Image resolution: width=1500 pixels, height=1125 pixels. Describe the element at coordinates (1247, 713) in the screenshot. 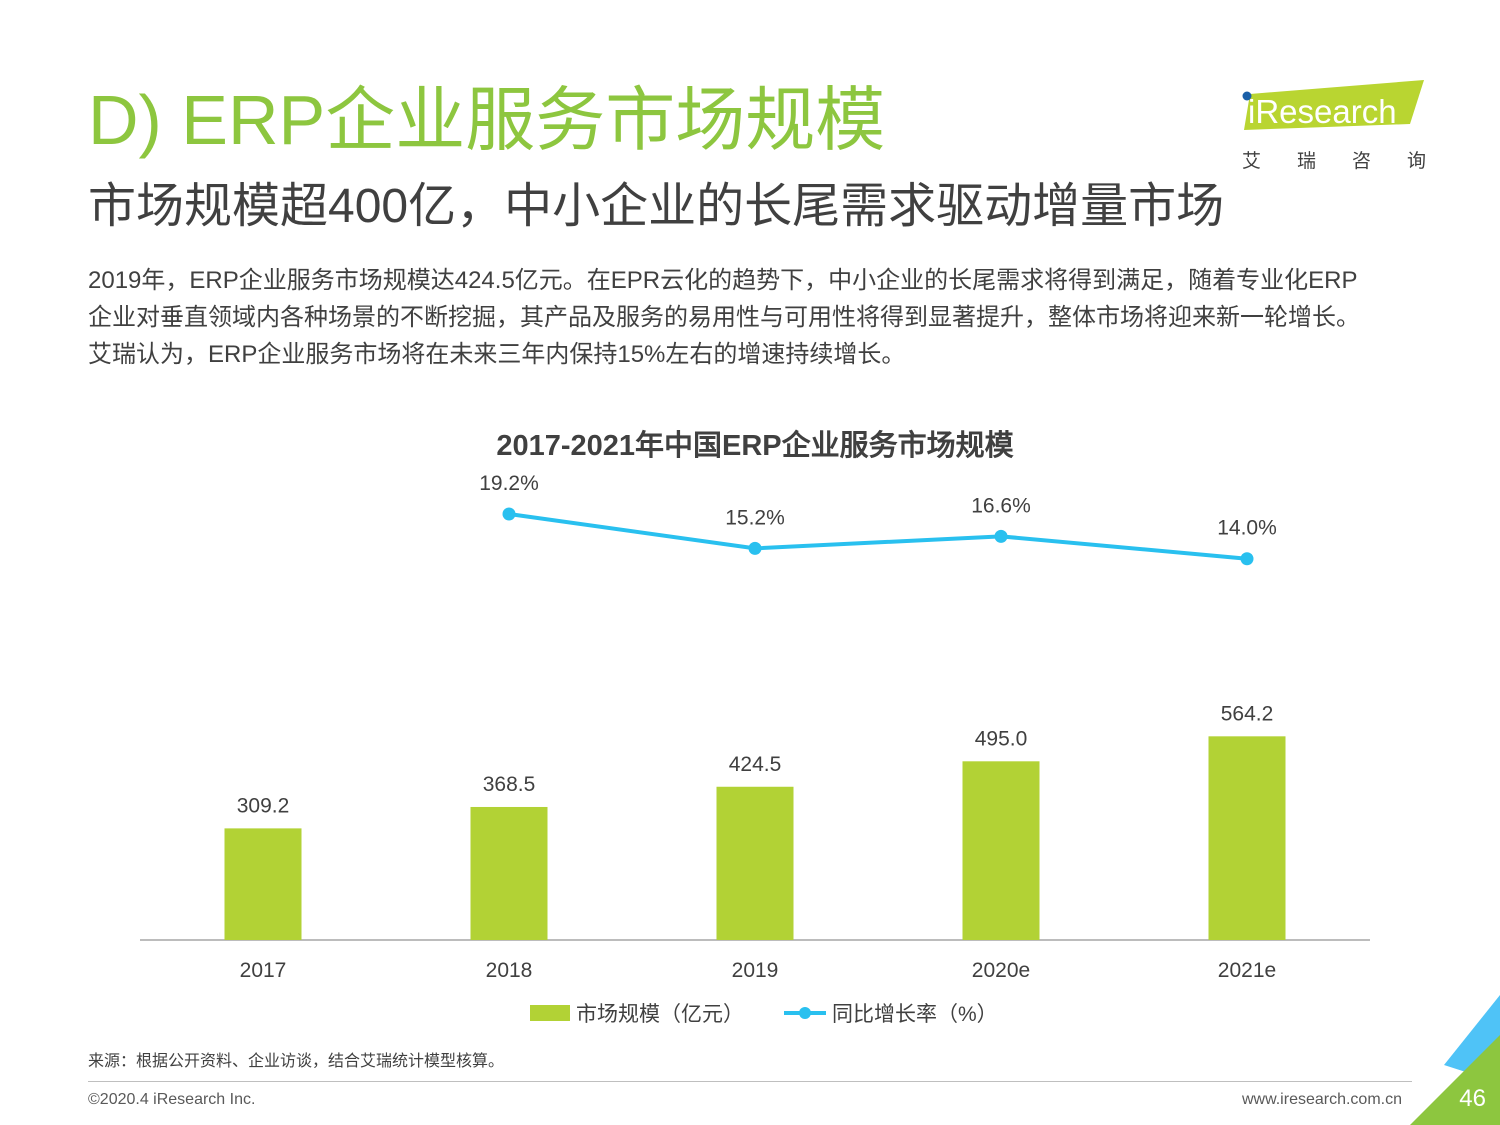

I see `bar-value-label: 564.2` at that location.